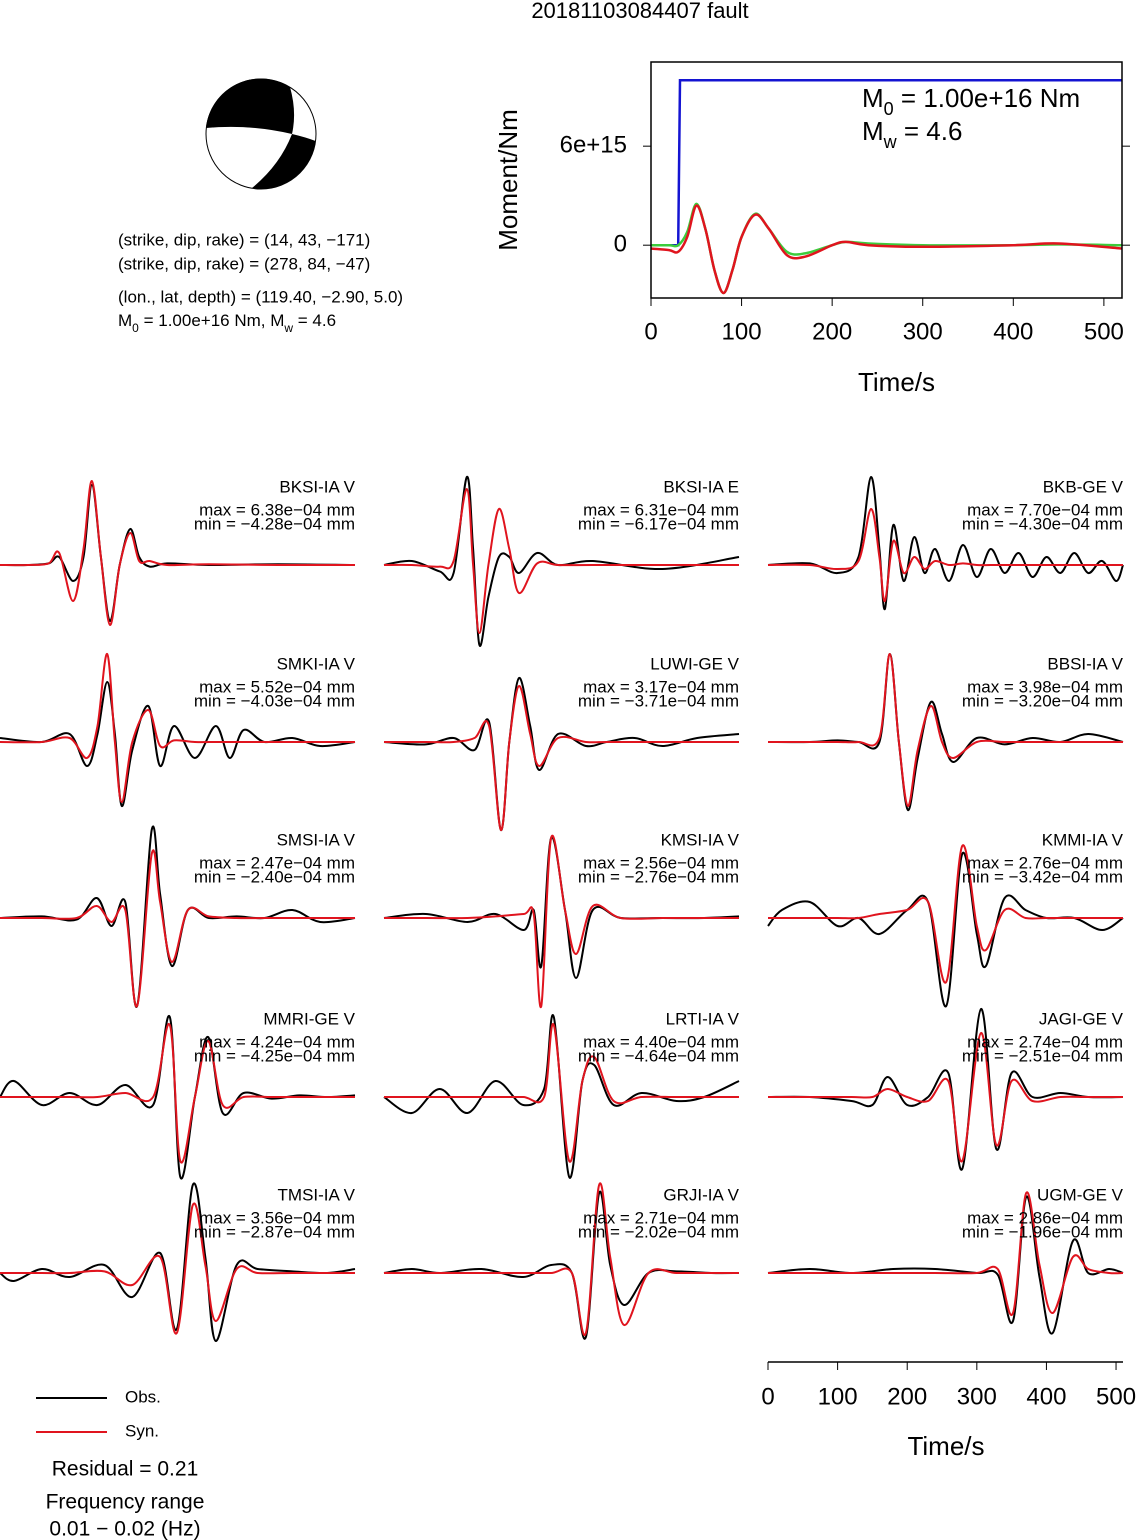 The width and height of the screenshot is (1139, 1540). Describe the element at coordinates (1042, 1055) in the screenshot. I see `station-min: min = −2.51e−04 mm` at that location.